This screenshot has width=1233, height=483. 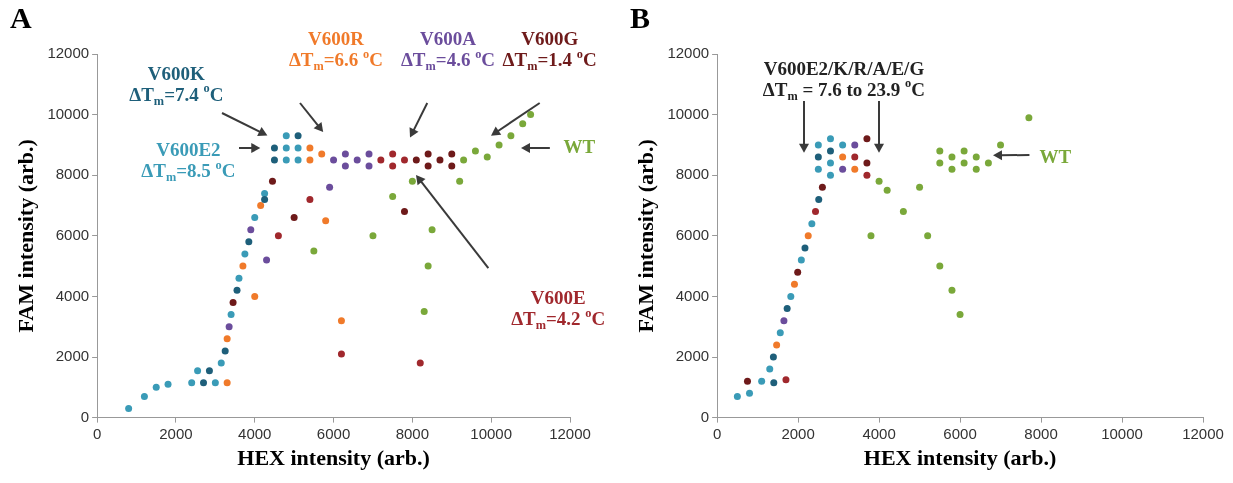 I want to click on x-tick-label: 12000, so click(x=570, y=433).